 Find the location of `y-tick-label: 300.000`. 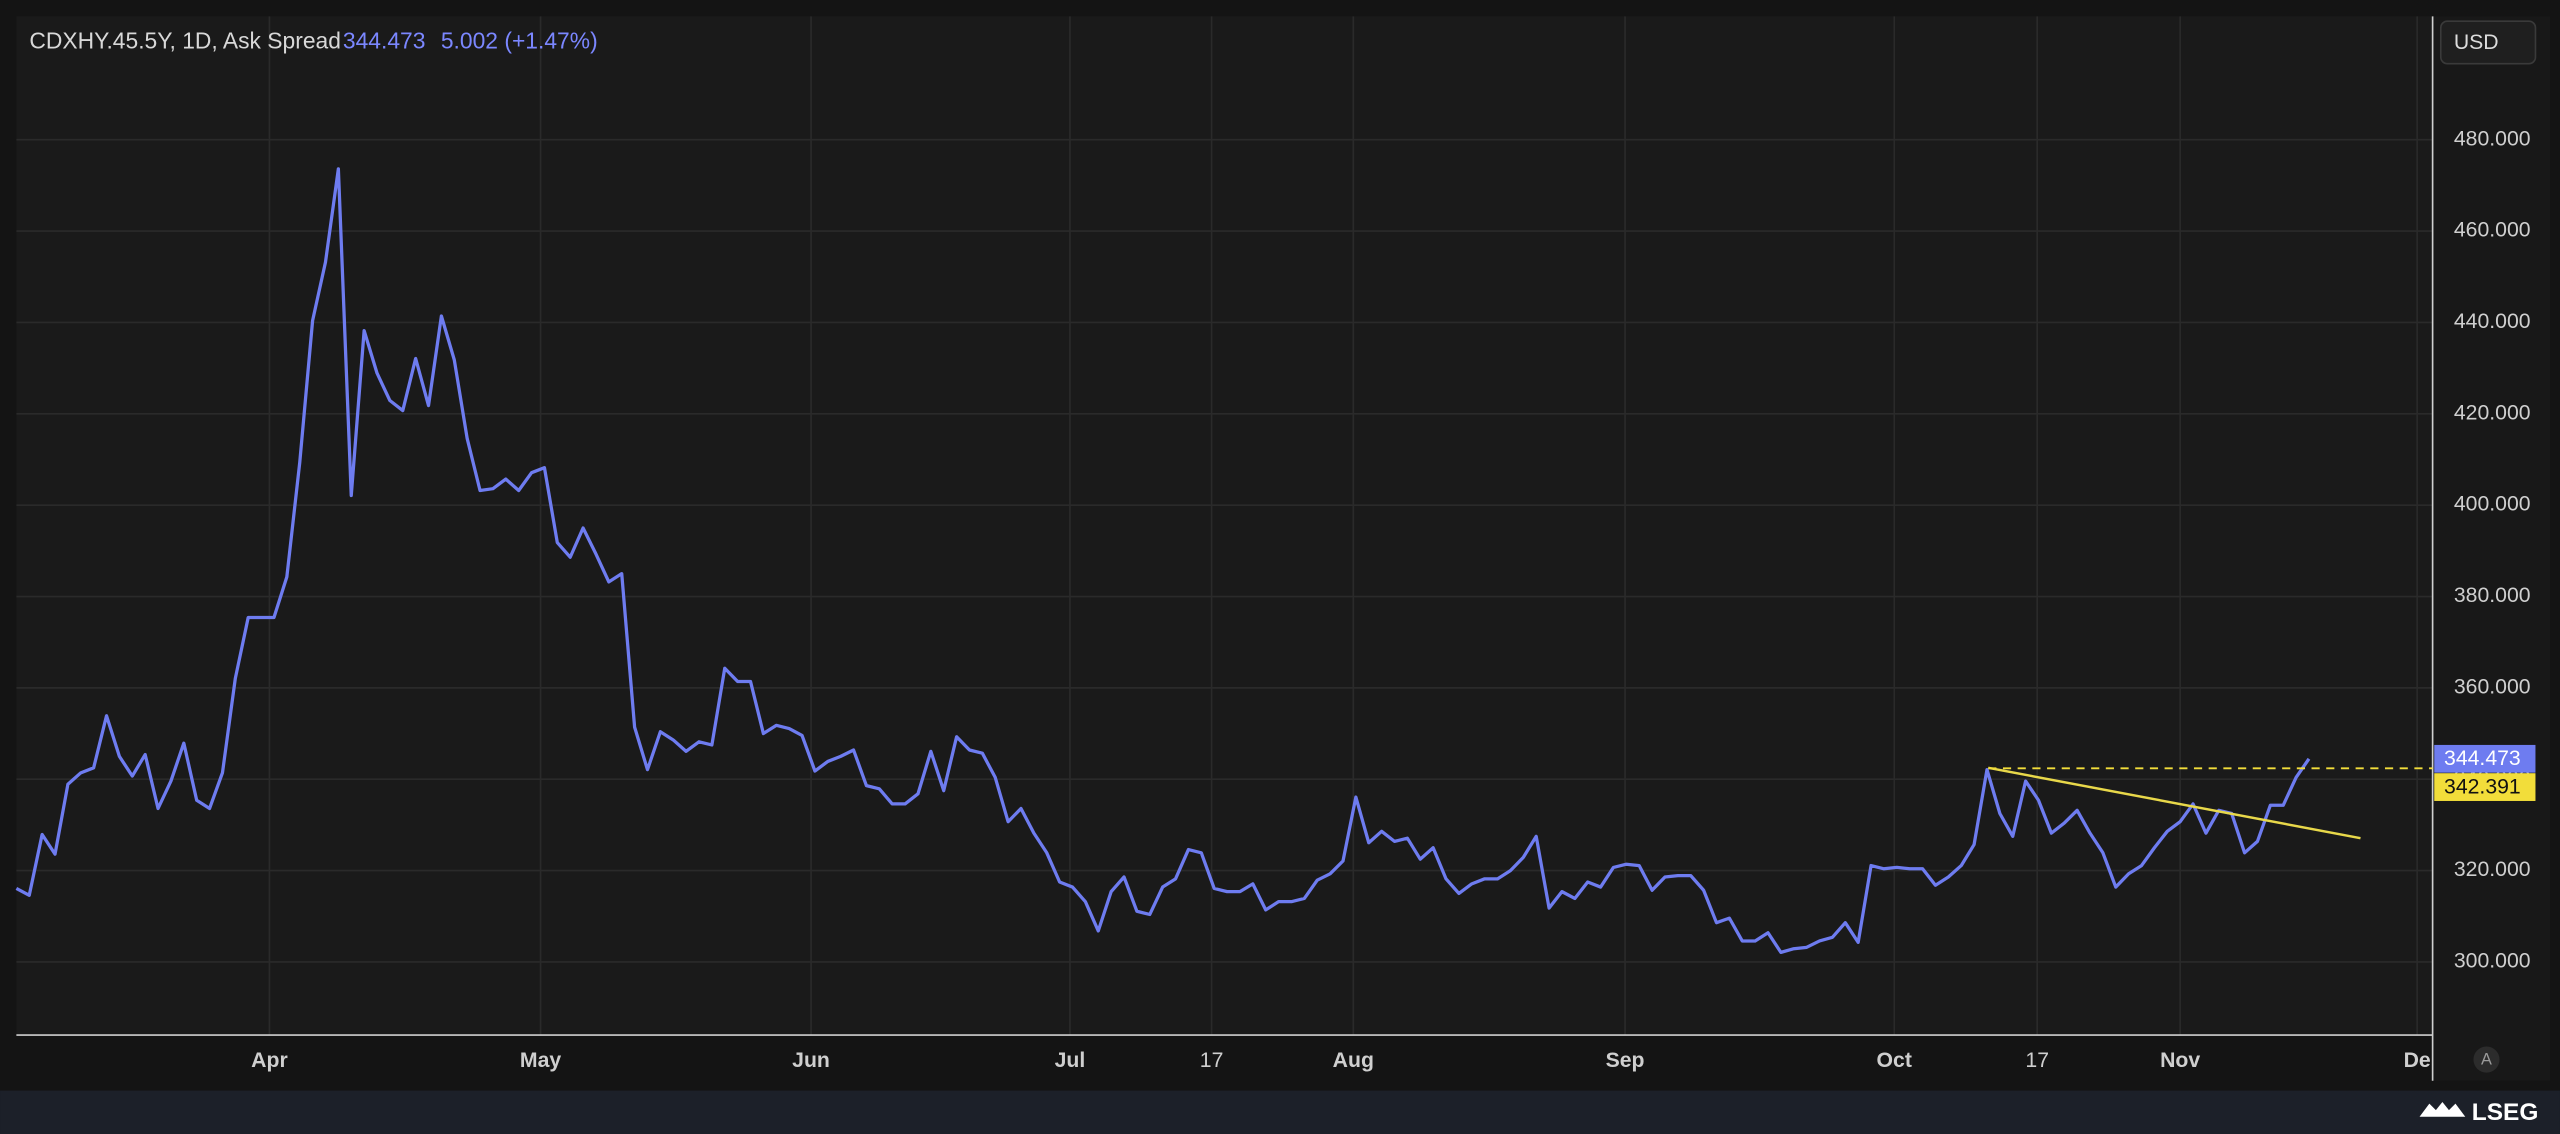

y-tick-label: 300.000 is located at coordinates (2492, 961).